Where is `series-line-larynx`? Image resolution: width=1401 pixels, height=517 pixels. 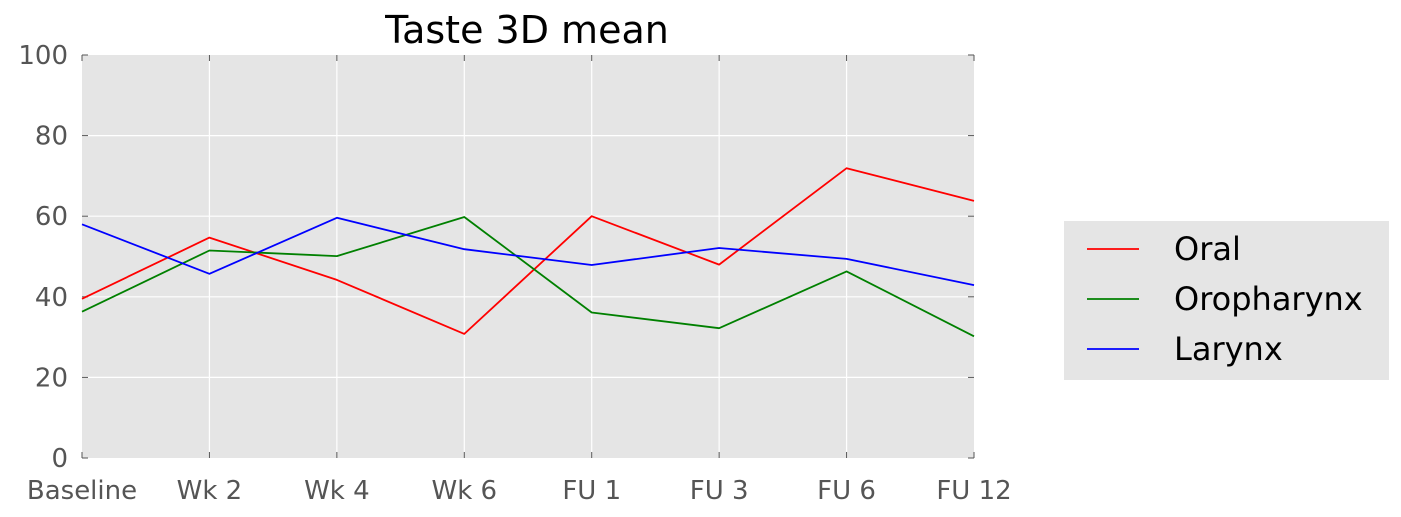
series-line-larynx is located at coordinates (528, 251).